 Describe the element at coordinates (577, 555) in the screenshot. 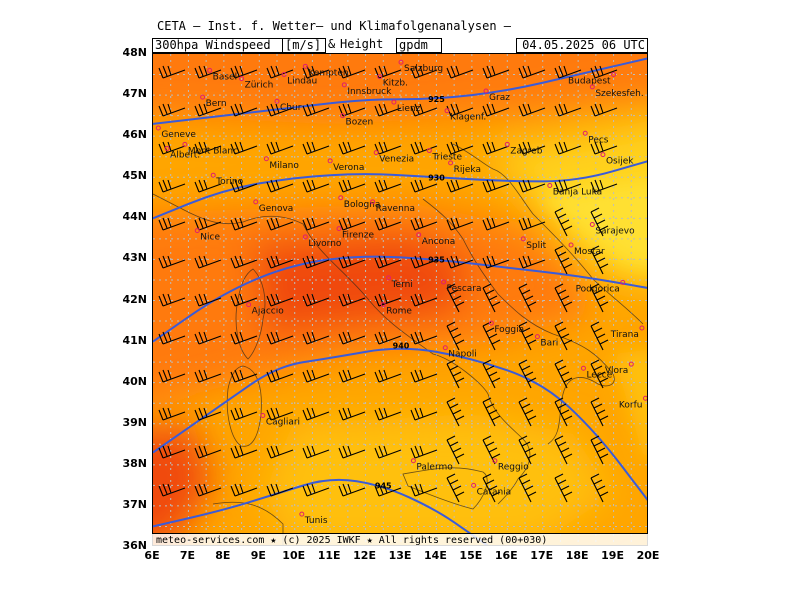

I see `lon-tick-label: 18E` at that location.